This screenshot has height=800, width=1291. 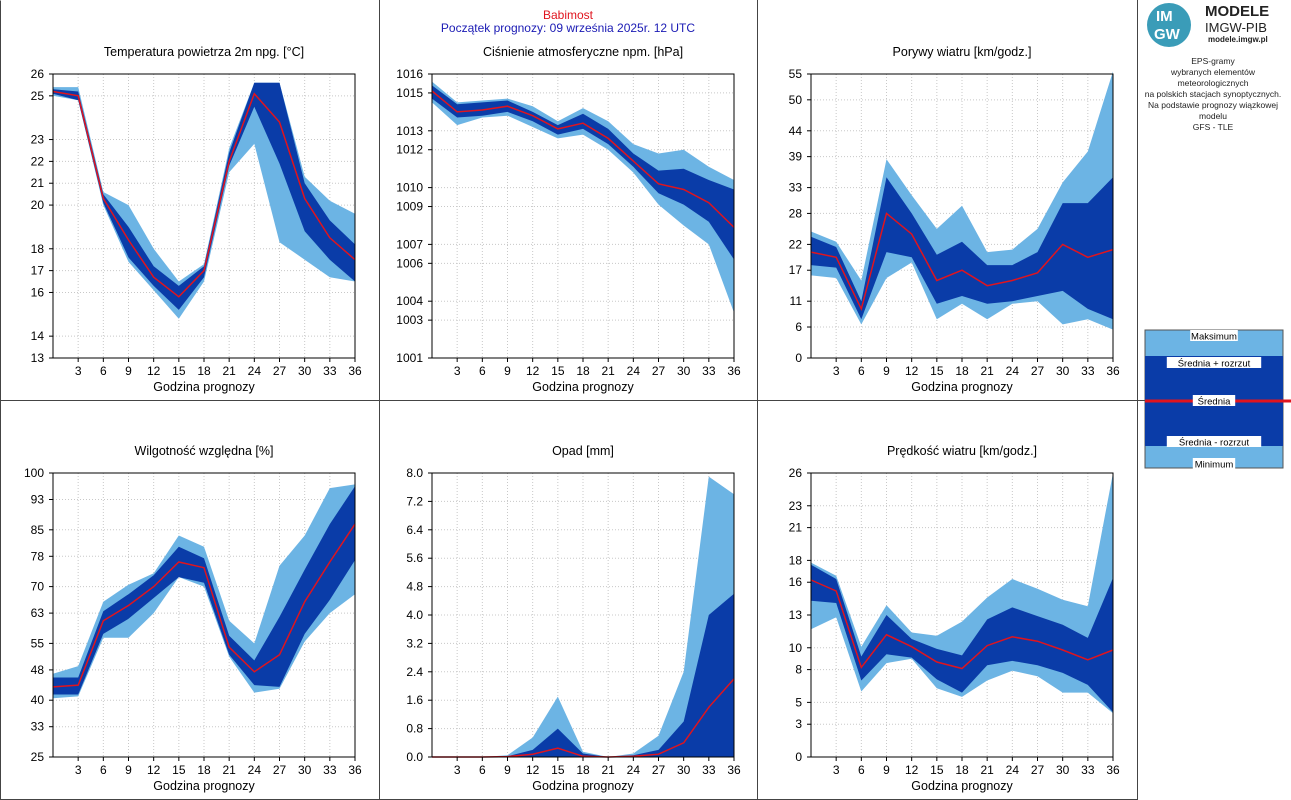 What do you see at coordinates (798, 702) in the screenshot?
I see `y-tick-label: 5` at bounding box center [798, 702].